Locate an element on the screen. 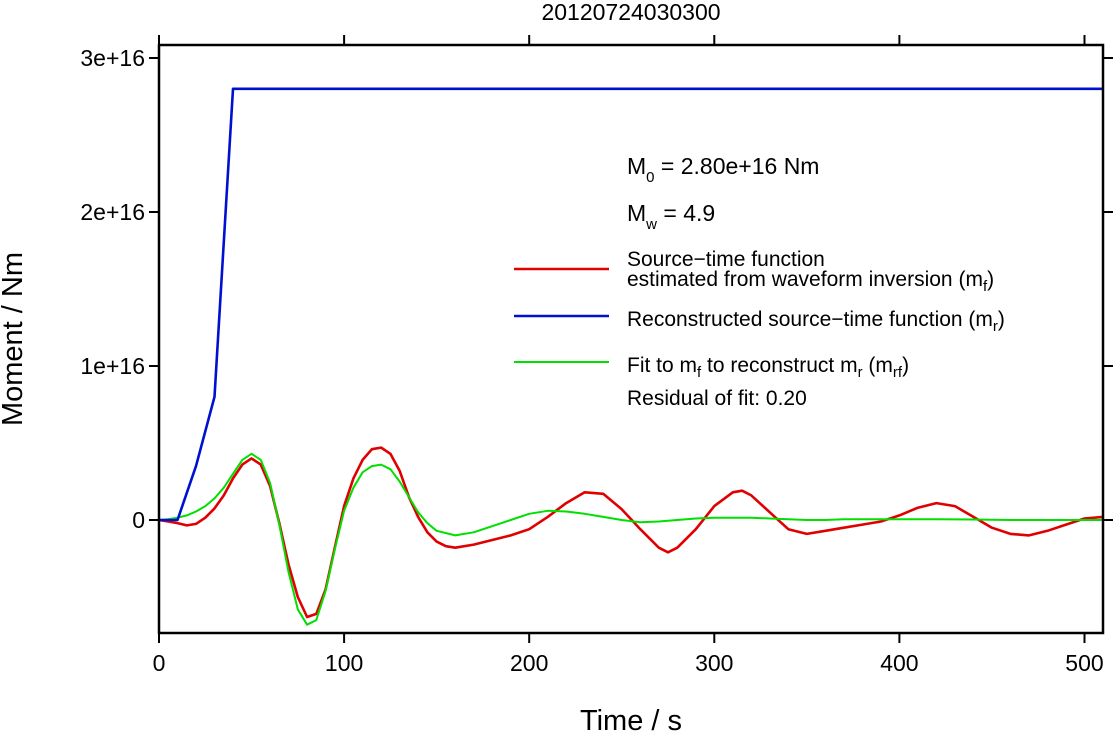  x-tick-label: 500 is located at coordinates (1084, 663).